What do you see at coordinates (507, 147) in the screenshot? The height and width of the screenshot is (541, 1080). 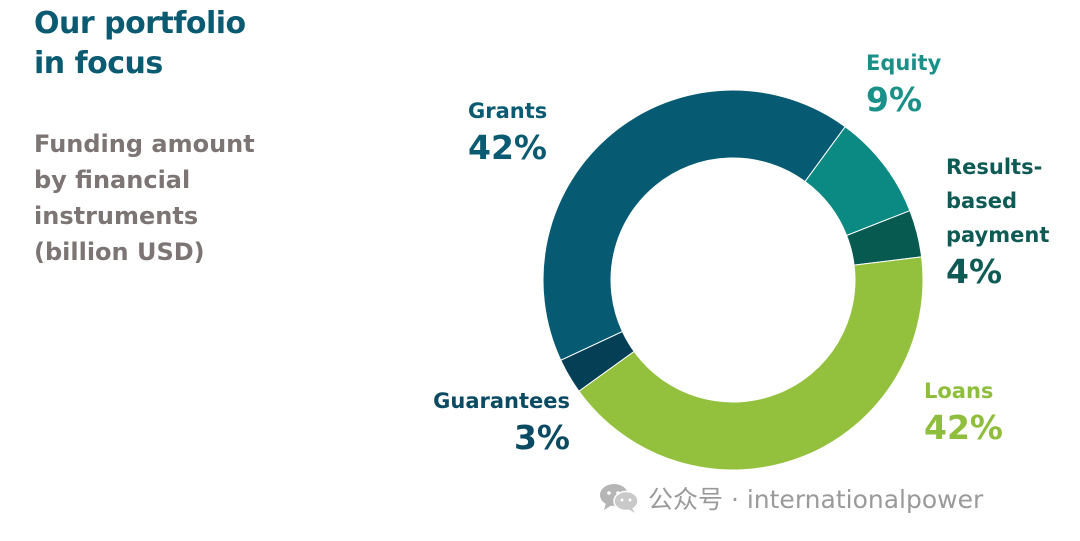 I see `data-label-grants: 42%` at bounding box center [507, 147].